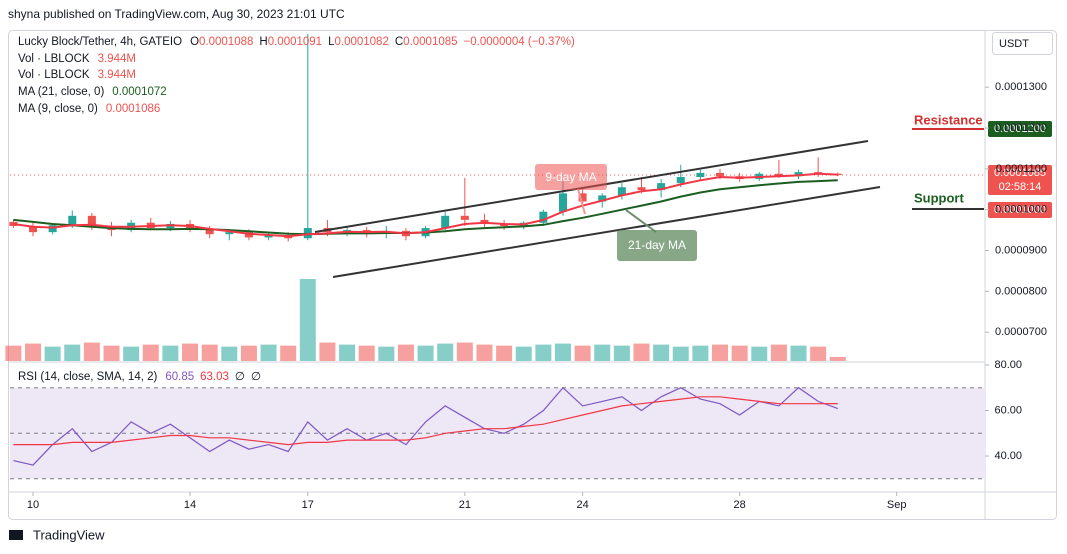 The image size is (1067, 554). What do you see at coordinates (100, 42) in the screenshot?
I see `symbol: Lucky Block/Tether, 4h, GATEIO` at bounding box center [100, 42].